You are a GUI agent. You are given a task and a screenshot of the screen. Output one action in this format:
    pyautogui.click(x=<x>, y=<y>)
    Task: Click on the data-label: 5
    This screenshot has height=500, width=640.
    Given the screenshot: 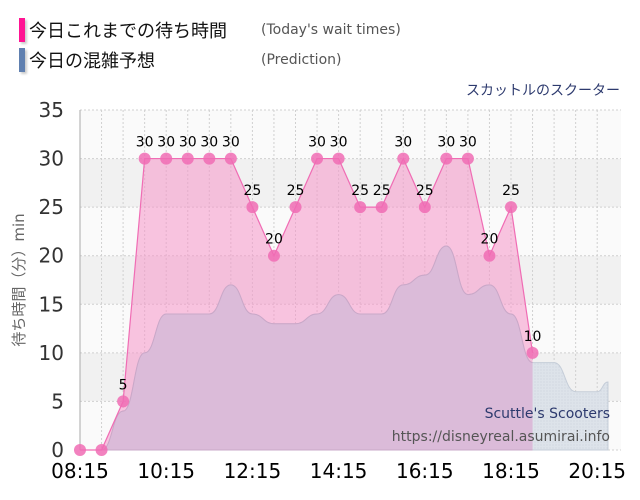 What is the action you would take?
    pyautogui.click(x=123, y=385)
    